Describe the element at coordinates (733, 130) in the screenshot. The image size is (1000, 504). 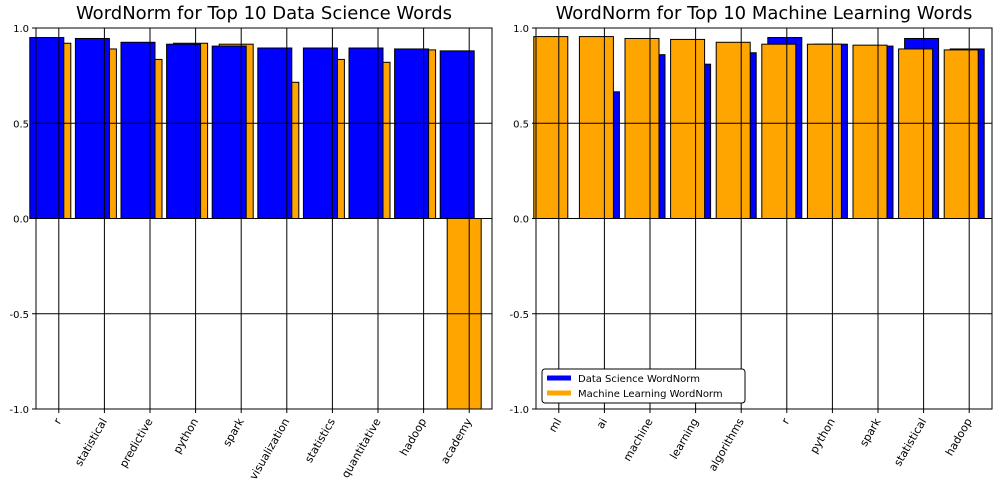
I see `bar-ml-algorithms` at that location.